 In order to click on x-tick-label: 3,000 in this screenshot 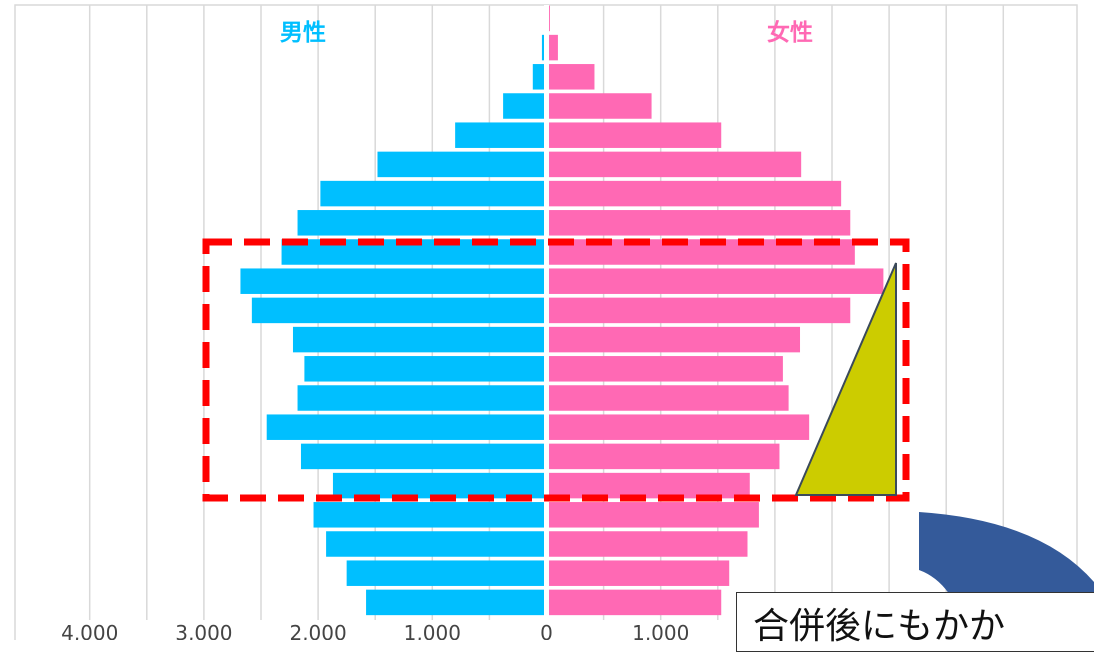, I will do `click(203, 630)`.